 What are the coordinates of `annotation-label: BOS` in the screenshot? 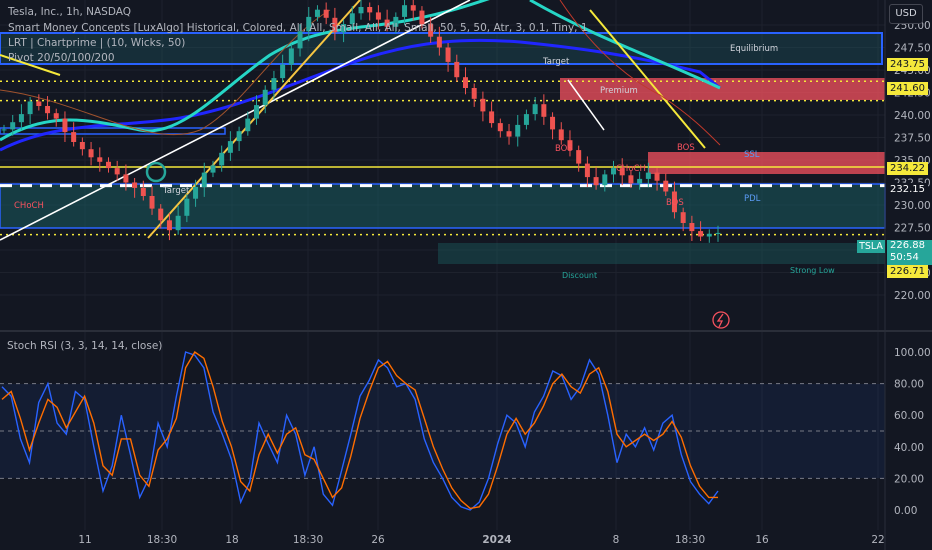 It's located at (686, 148).